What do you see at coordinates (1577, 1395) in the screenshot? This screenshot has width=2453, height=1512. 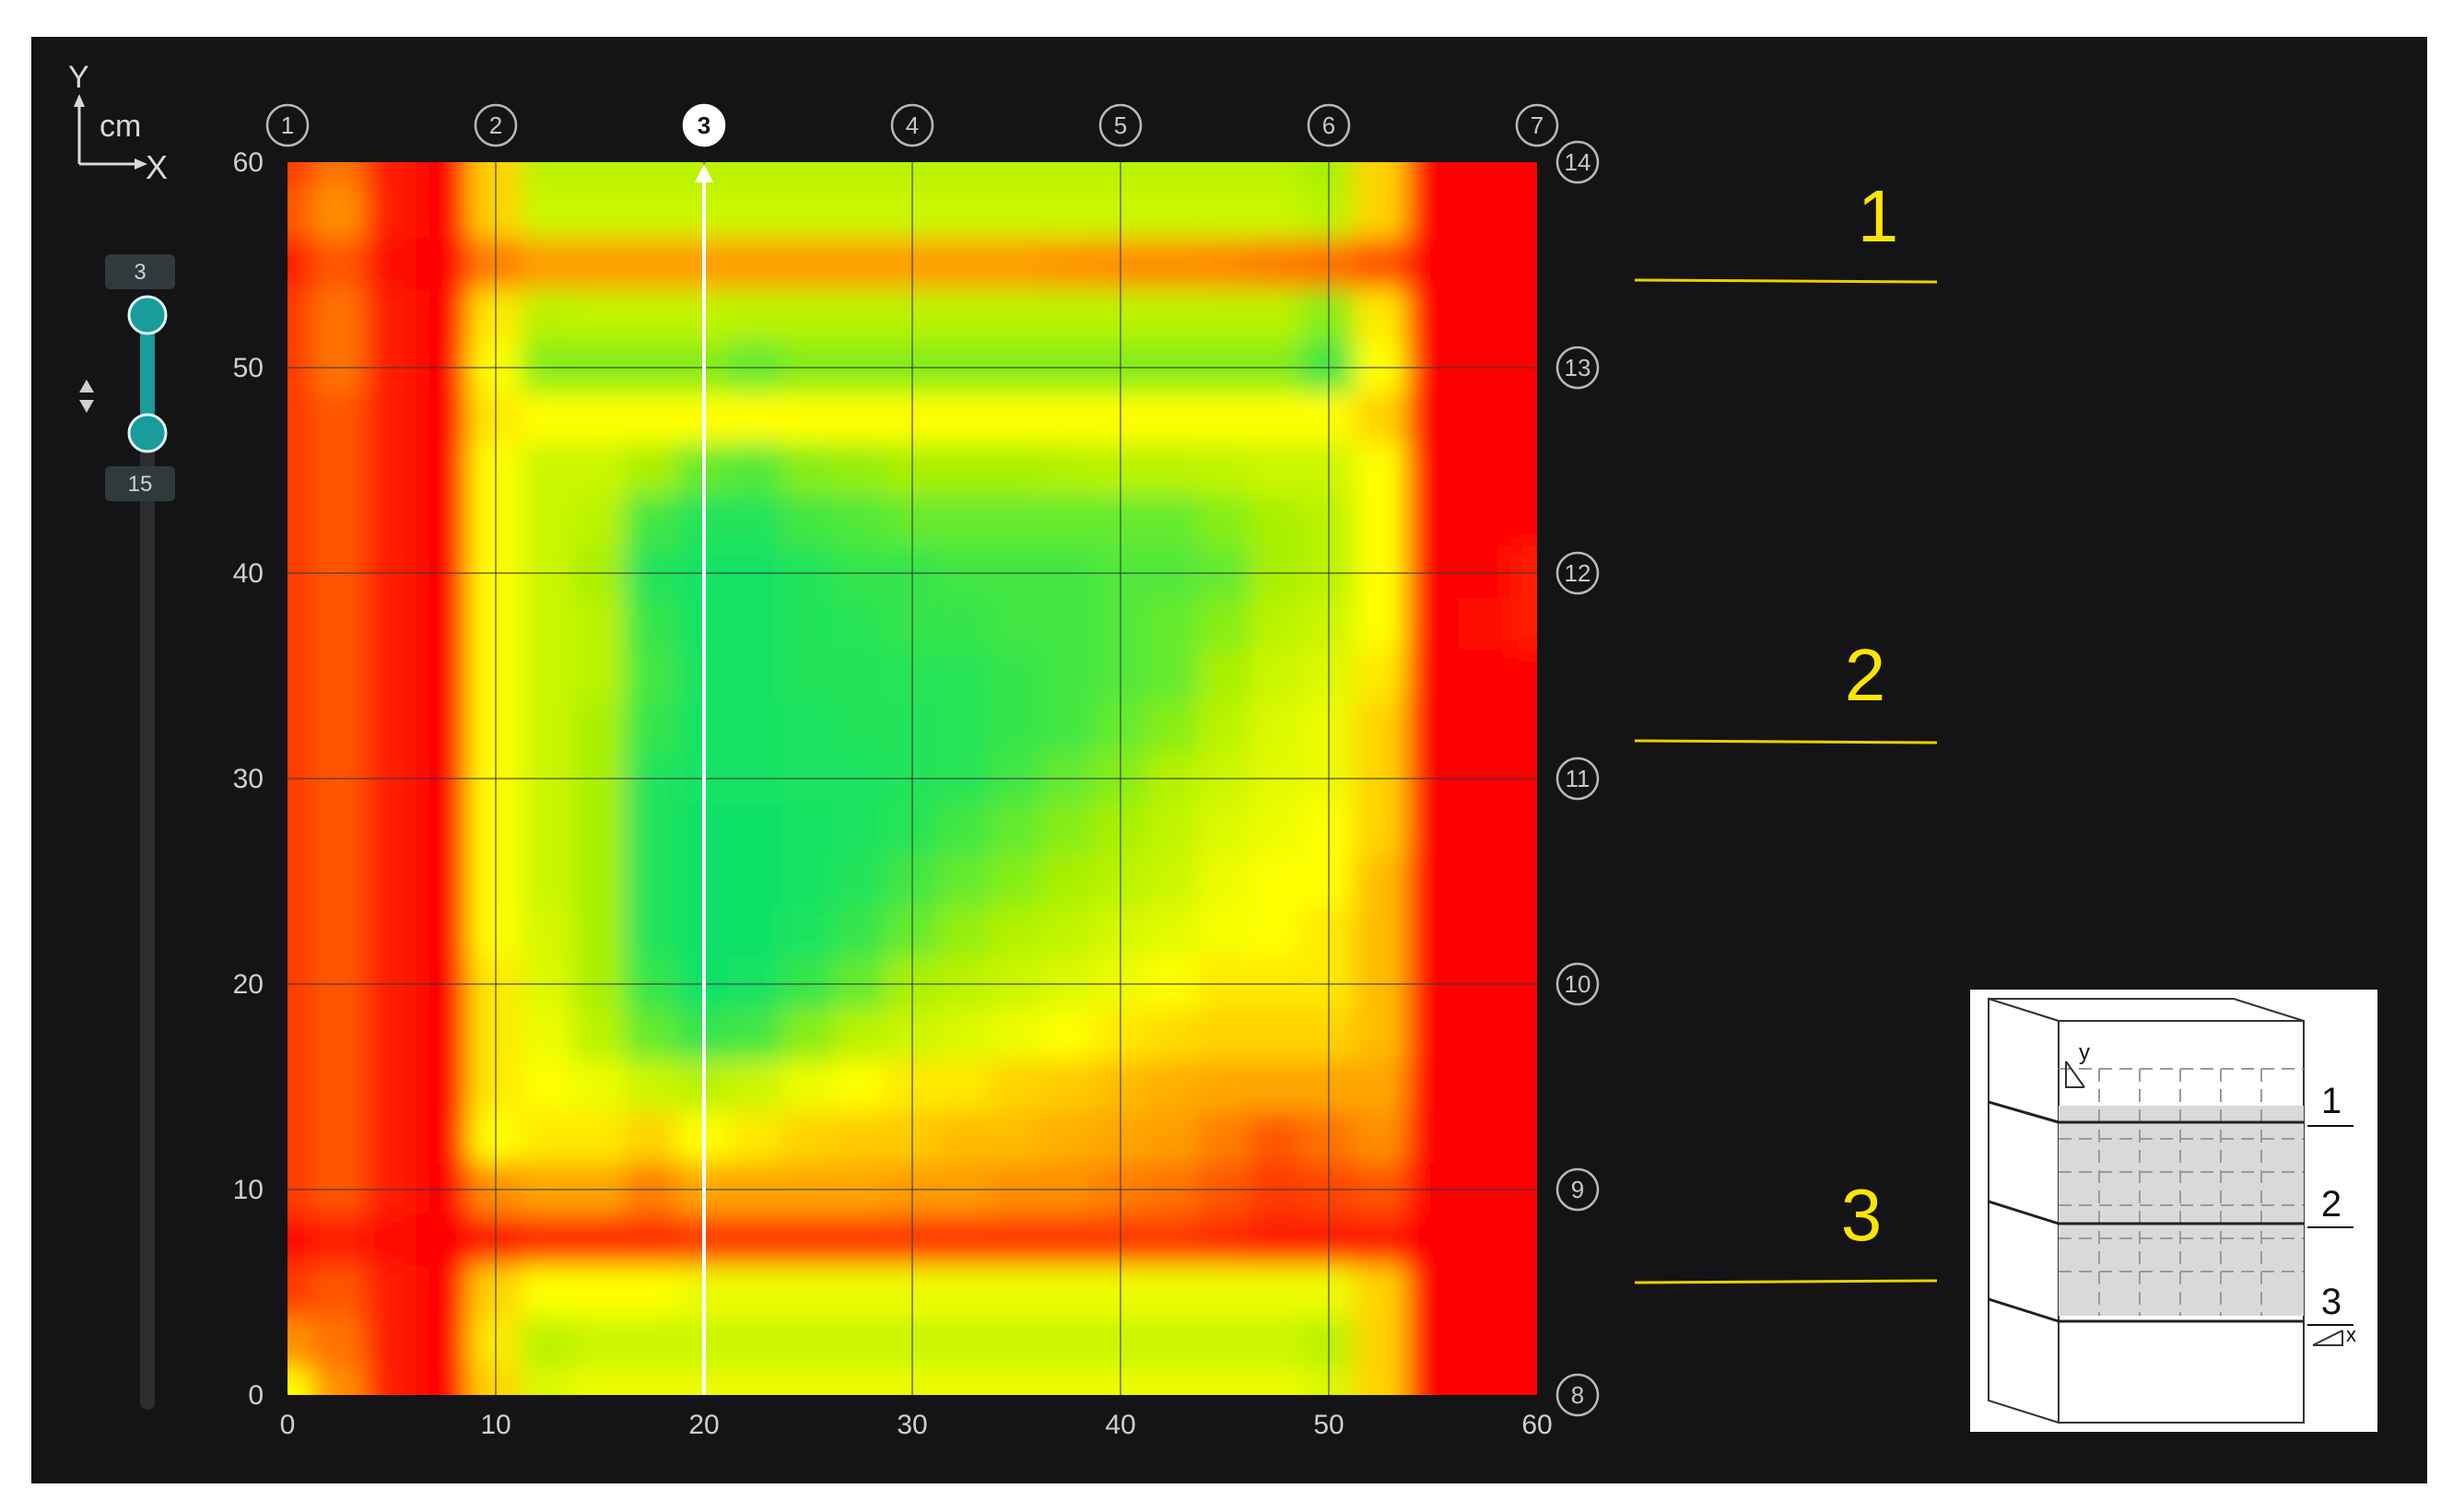 I see `row-marker: 8` at bounding box center [1577, 1395].